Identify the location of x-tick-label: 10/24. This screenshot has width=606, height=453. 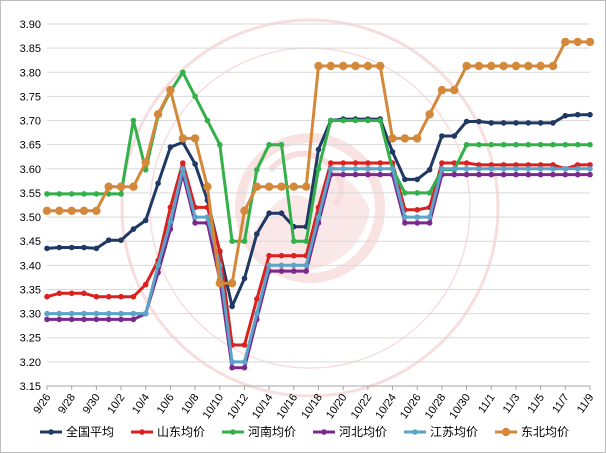
(386, 406).